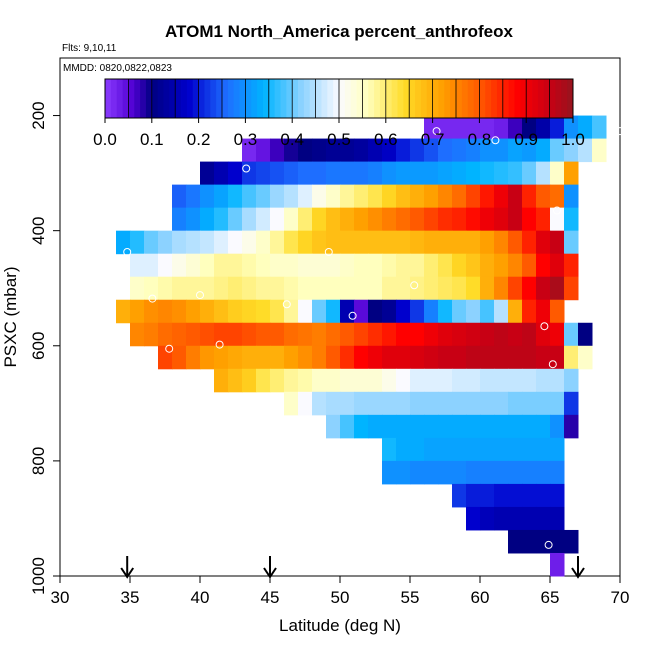 This screenshot has height=655, width=650. Describe the element at coordinates (200, 597) in the screenshot. I see `x-tick-label: 40` at that location.